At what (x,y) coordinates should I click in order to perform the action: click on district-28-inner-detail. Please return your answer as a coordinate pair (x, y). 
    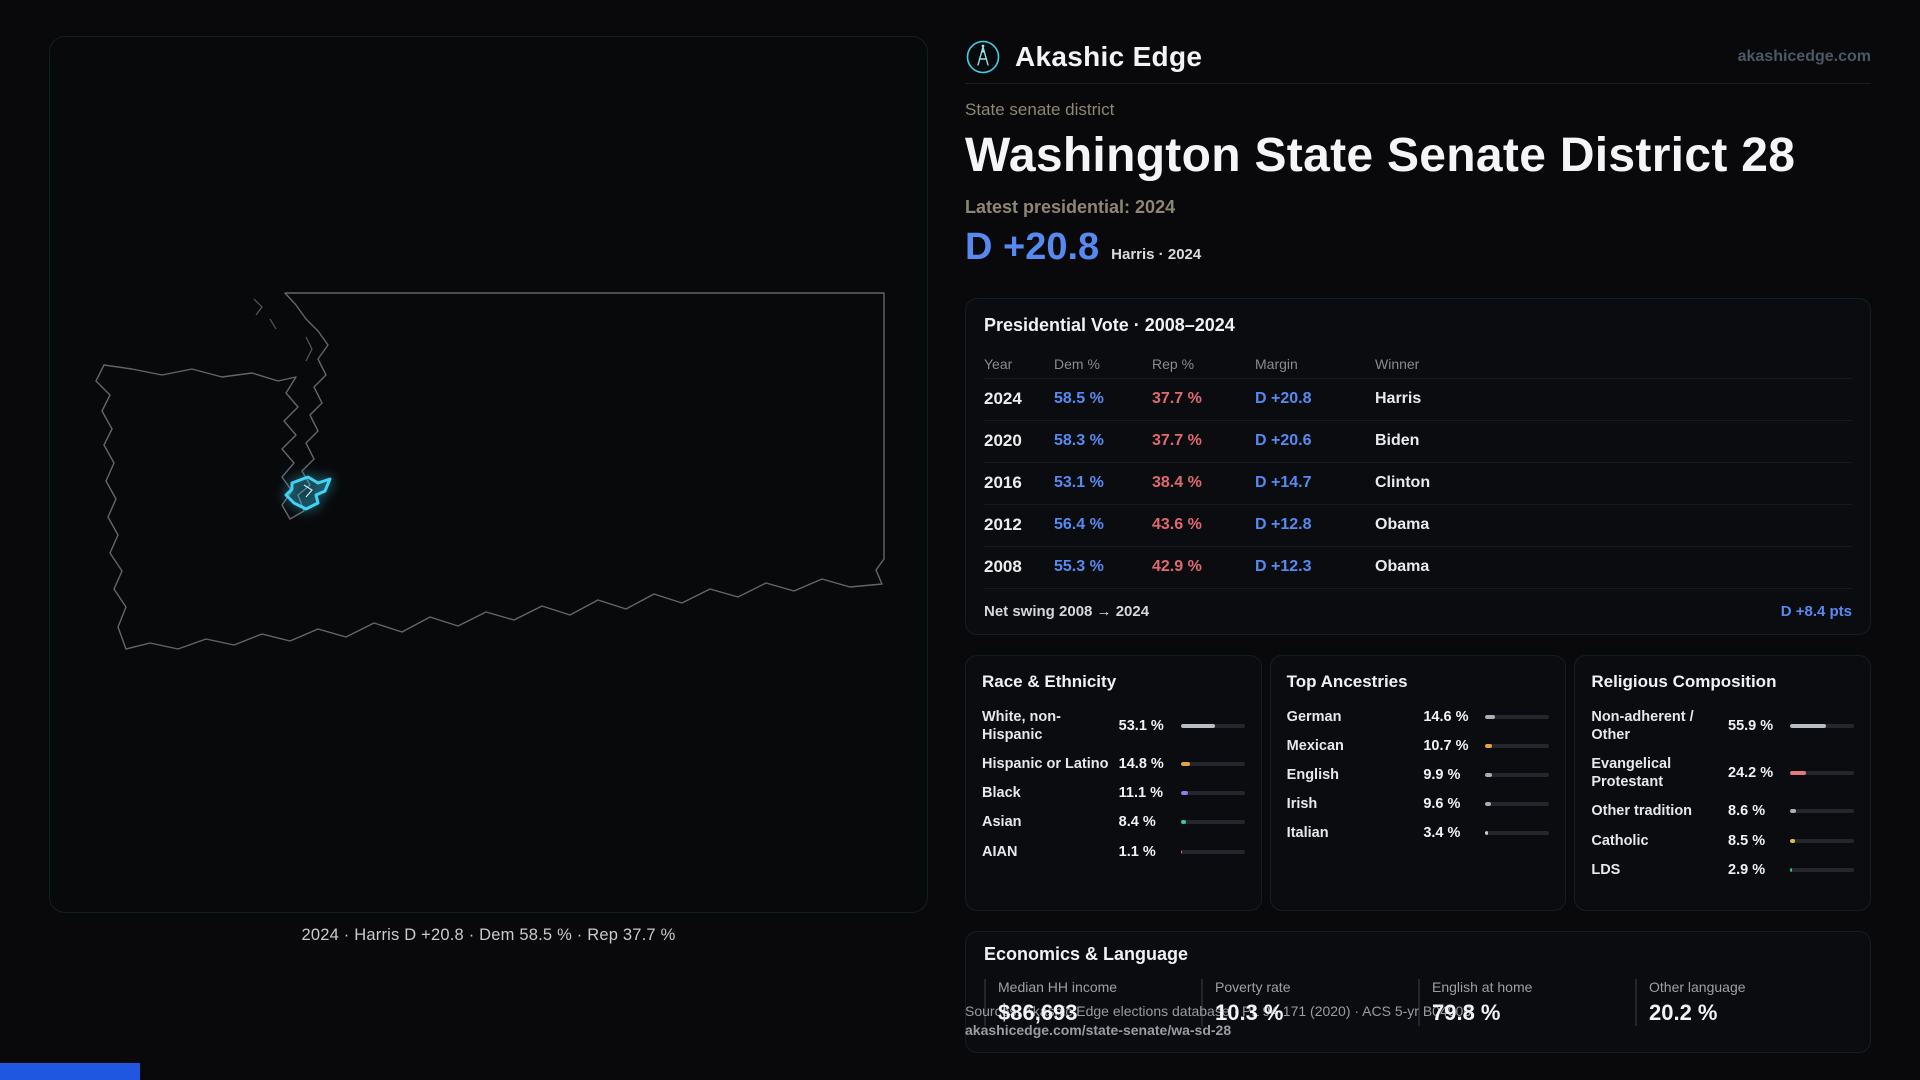
    Looking at the image, I should click on (308, 491).